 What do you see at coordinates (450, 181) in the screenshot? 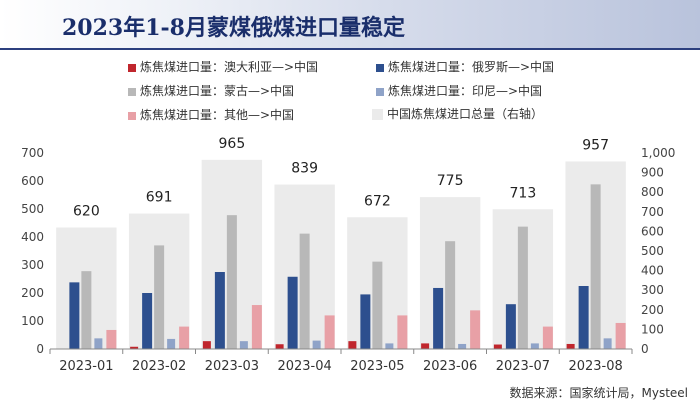
I see `total-data-label: 775` at bounding box center [450, 181].